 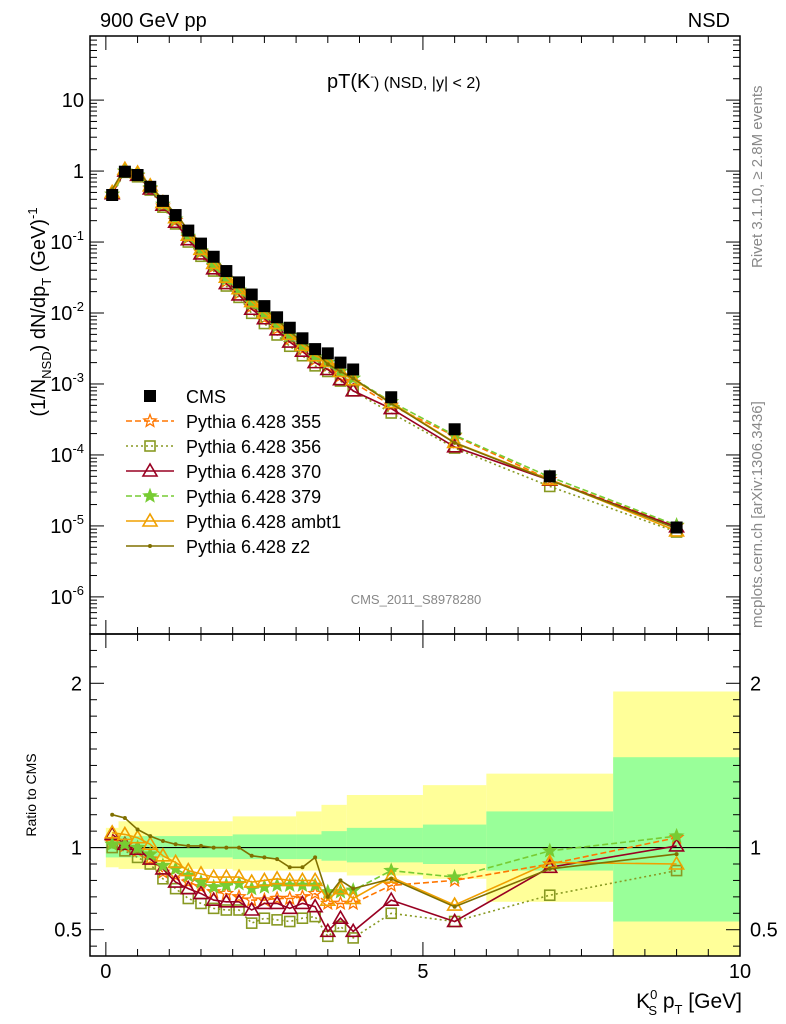 What do you see at coordinates (689, 1002) in the screenshot?
I see `x-axis-label: K0 S pT [GeV]` at bounding box center [689, 1002].